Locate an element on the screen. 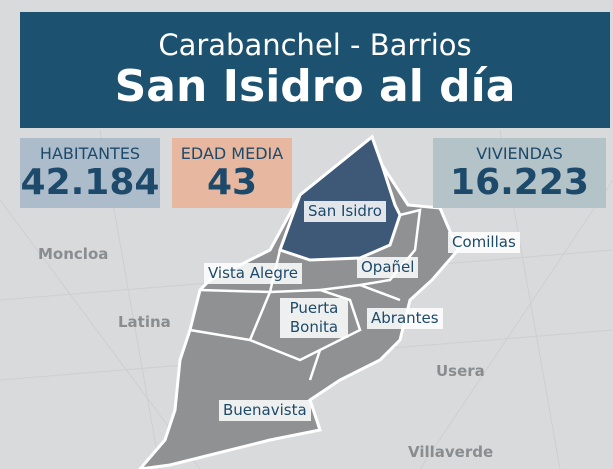 The height and width of the screenshot is (469, 613). neighborhood-label: Puerta Bonita is located at coordinates (314, 318).